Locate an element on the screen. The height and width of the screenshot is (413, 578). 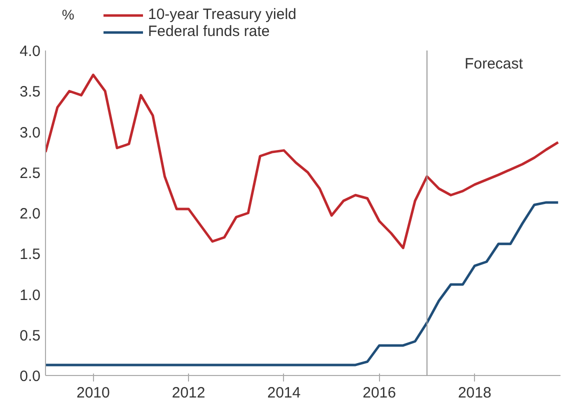
y-tick-label: 3.5 is located at coordinates (30, 92).